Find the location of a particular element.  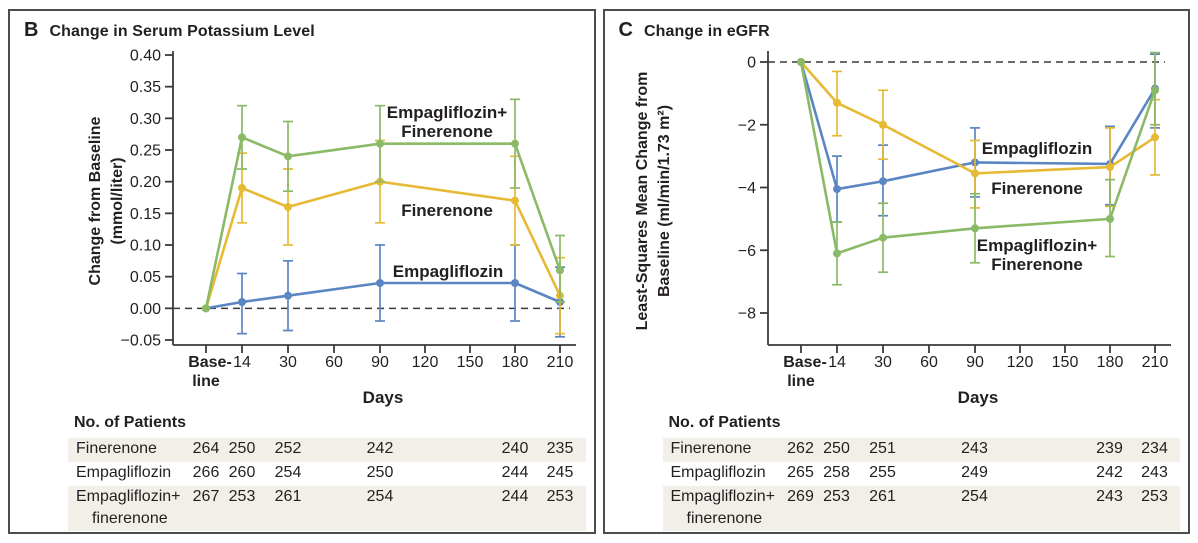

patient-count: 240 is located at coordinates (515, 448).